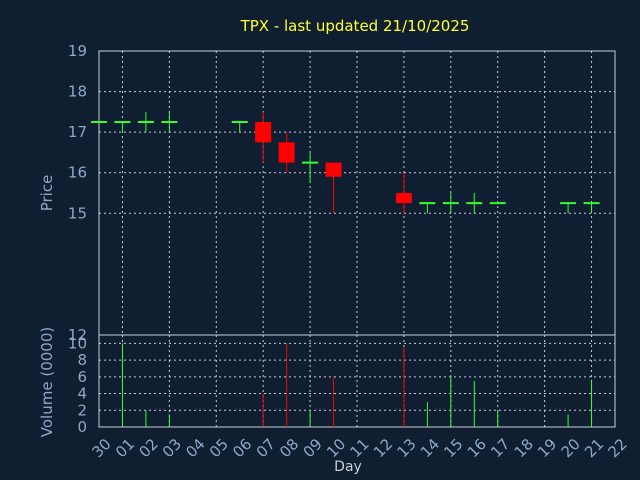  What do you see at coordinates (77, 213) in the screenshot?
I see `price-tick-label: 15` at bounding box center [77, 213].